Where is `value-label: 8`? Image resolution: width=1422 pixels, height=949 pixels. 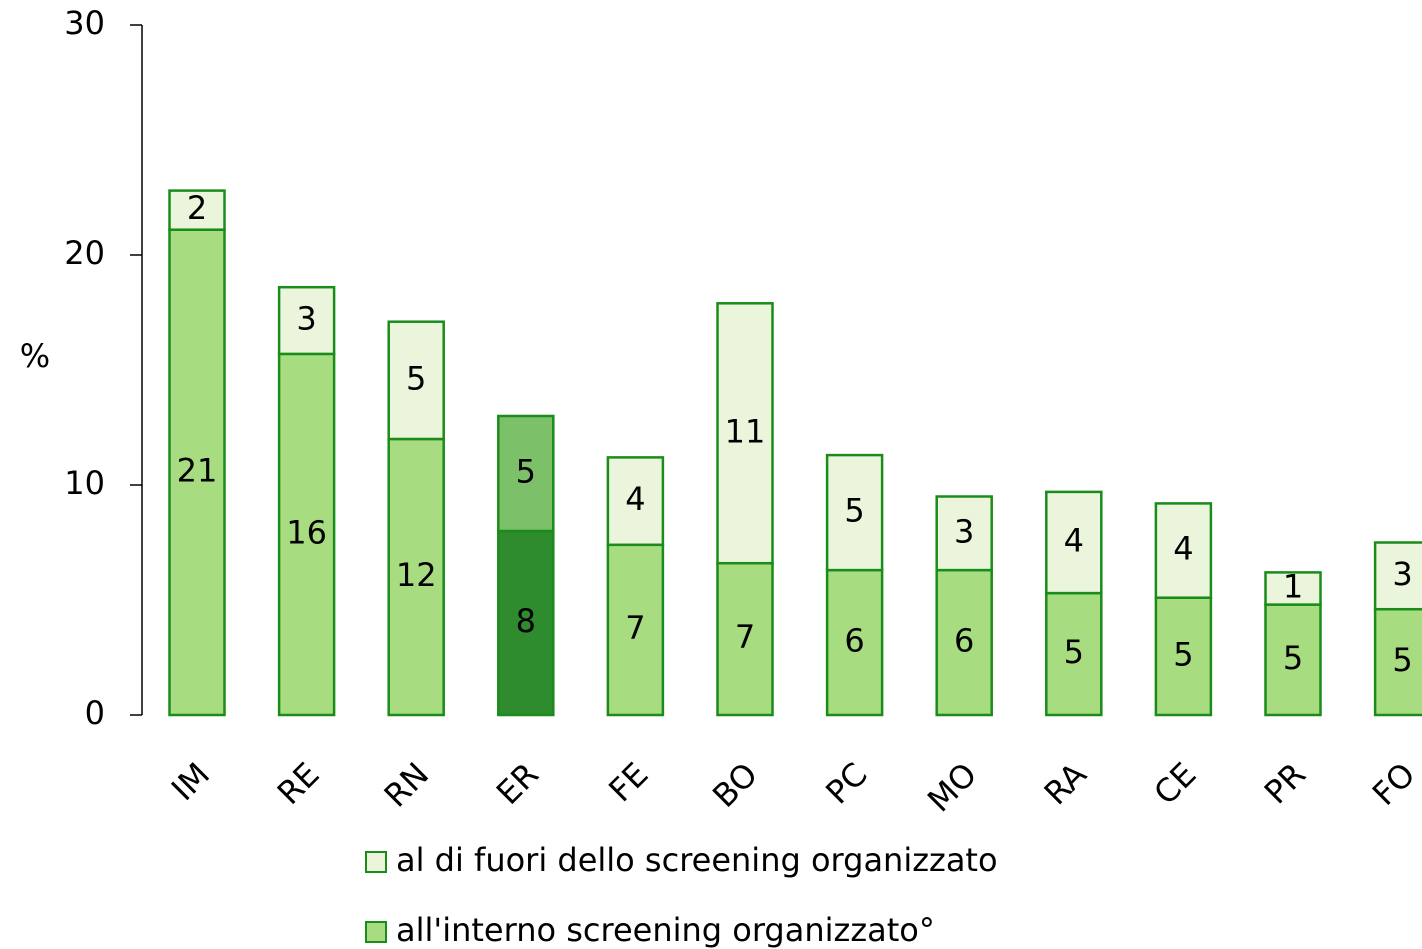
value-label: 8 is located at coordinates (526, 621).